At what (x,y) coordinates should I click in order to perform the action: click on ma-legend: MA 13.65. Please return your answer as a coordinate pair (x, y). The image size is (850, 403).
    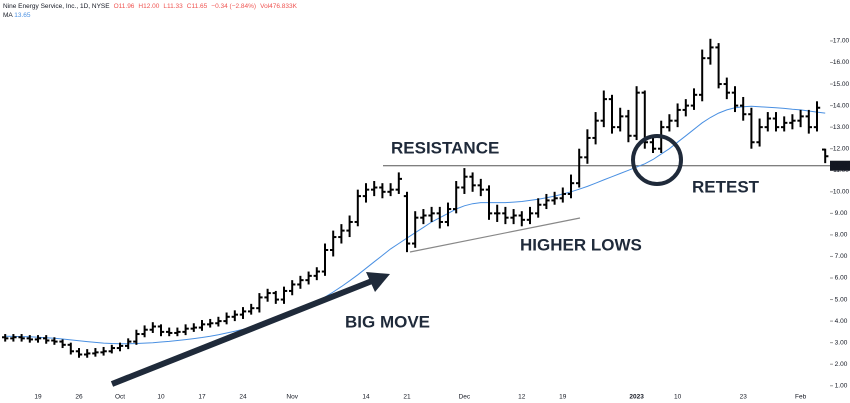
    Looking at the image, I should click on (17, 15).